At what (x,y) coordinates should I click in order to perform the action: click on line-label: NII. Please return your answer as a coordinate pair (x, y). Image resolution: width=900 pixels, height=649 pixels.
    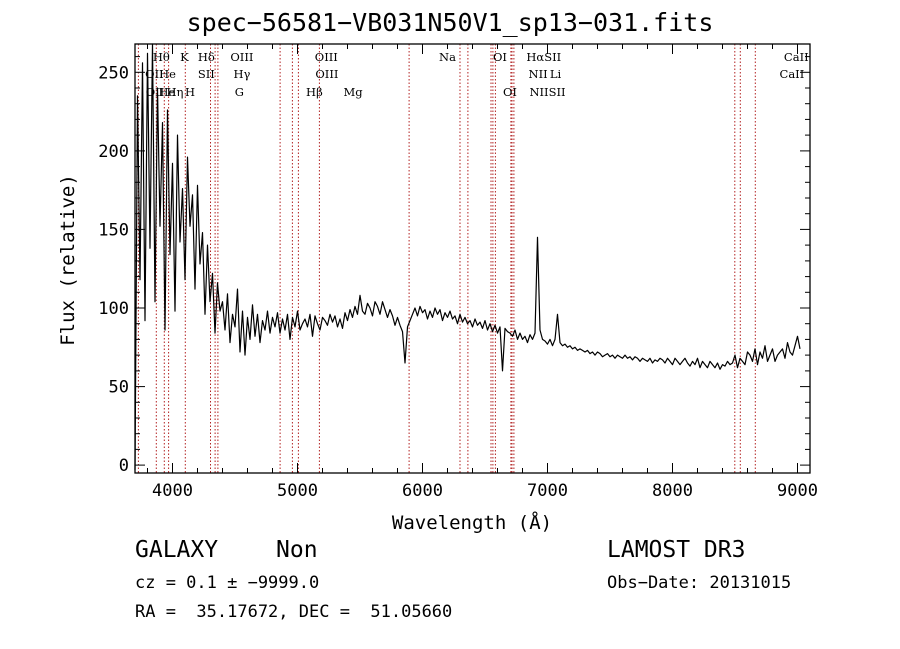
    Looking at the image, I should click on (538, 74).